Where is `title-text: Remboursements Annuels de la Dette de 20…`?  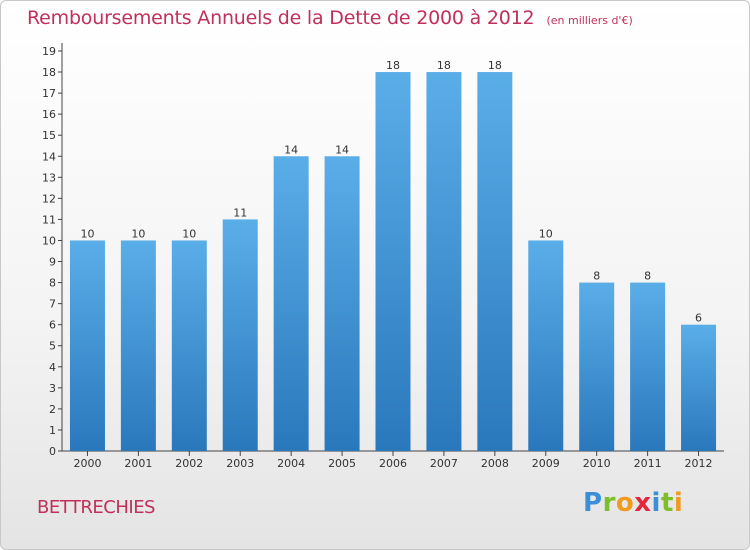
title-text: Remboursements Annuels de la Dette de 20… is located at coordinates (281, 18).